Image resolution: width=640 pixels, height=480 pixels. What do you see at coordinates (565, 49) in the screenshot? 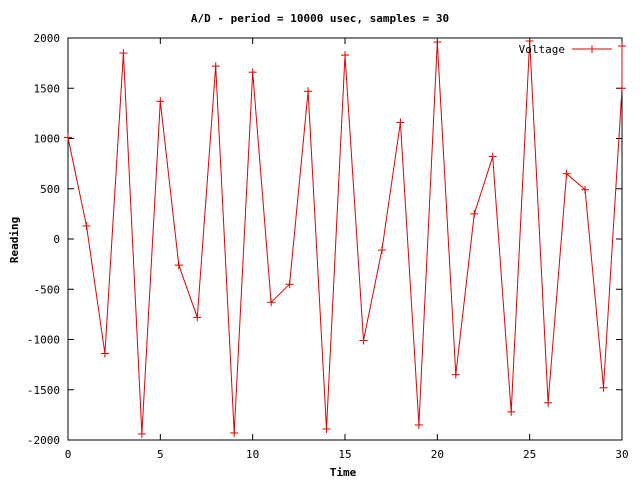
I see `legend: Voltage` at bounding box center [565, 49].